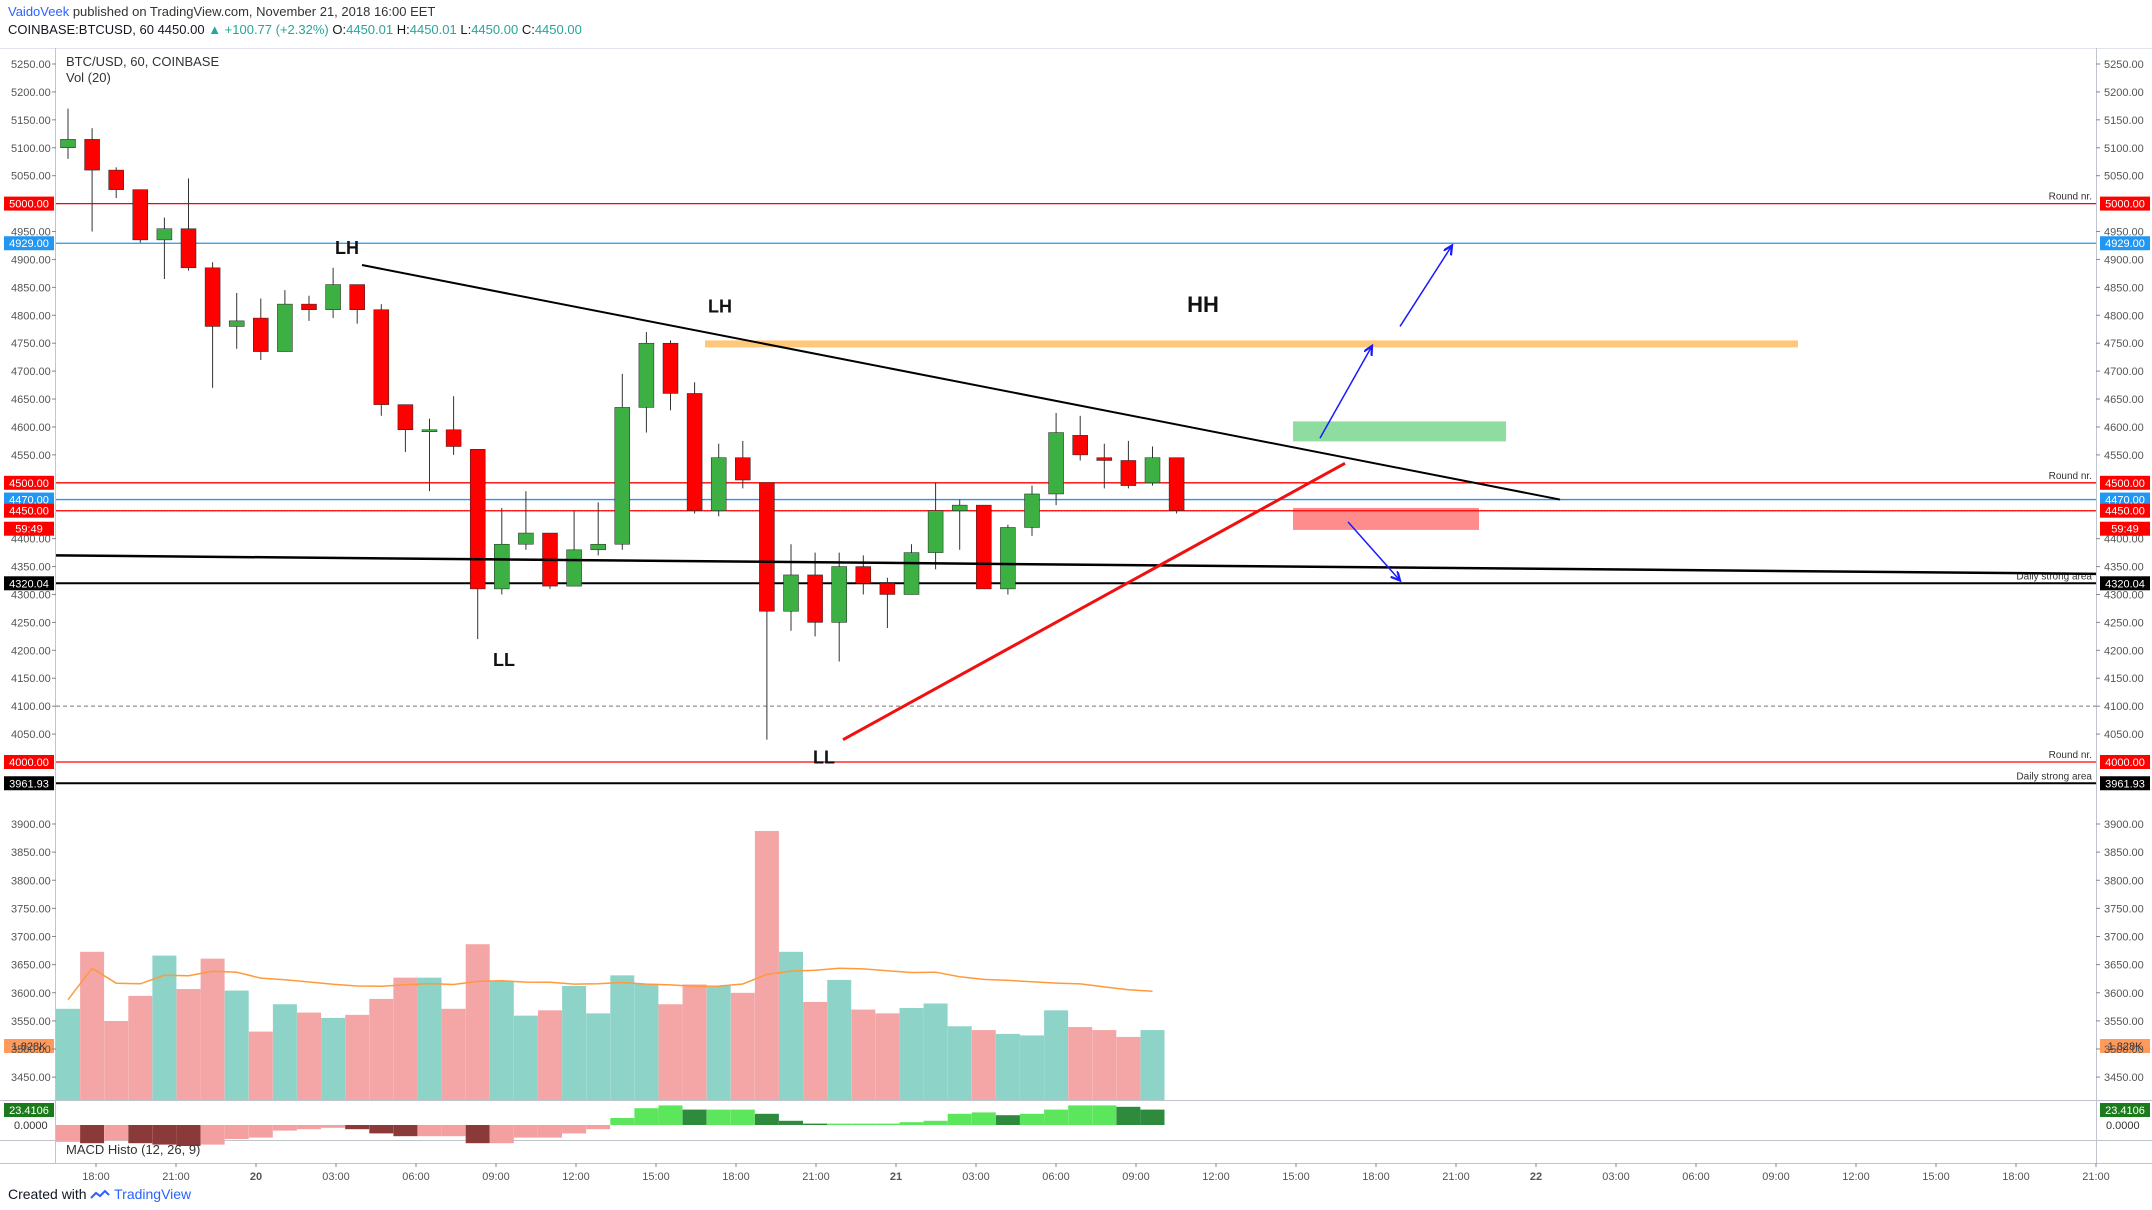 Image resolution: width=2152 pixels, height=1210 pixels. What do you see at coordinates (29, 484) in the screenshot?
I see `level-tag-left-text: 4500.00` at bounding box center [29, 484].